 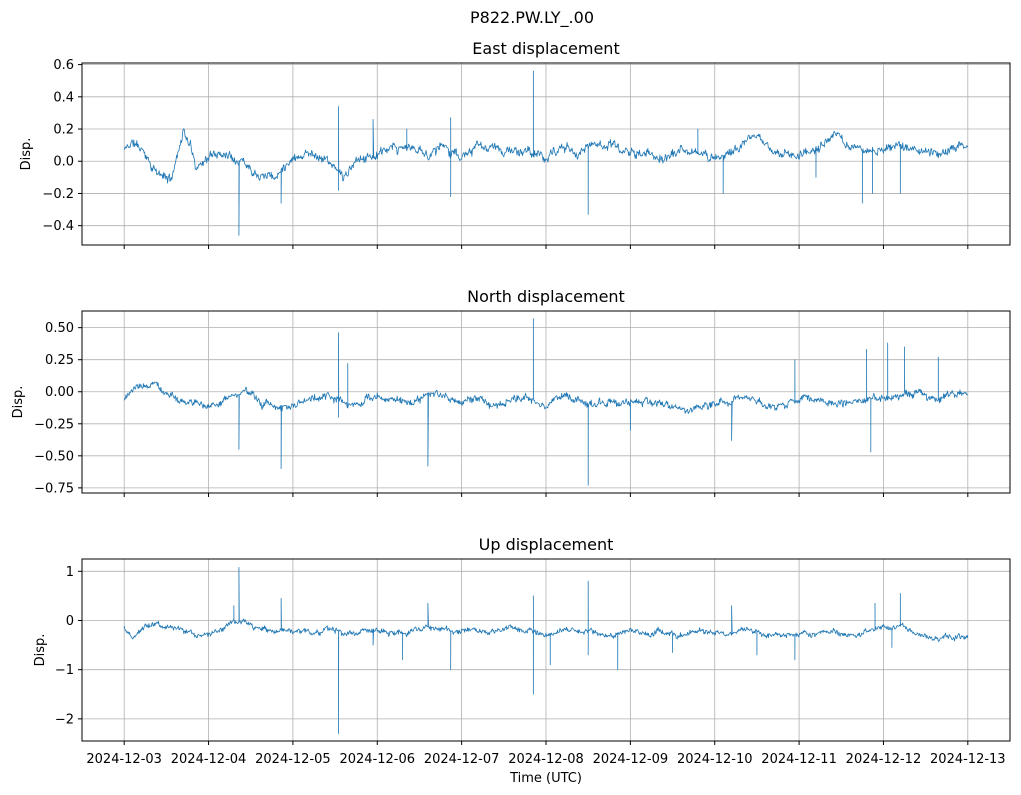 What do you see at coordinates (63, 97) in the screenshot?
I see `y-tick-label: 0.4` at bounding box center [63, 97].